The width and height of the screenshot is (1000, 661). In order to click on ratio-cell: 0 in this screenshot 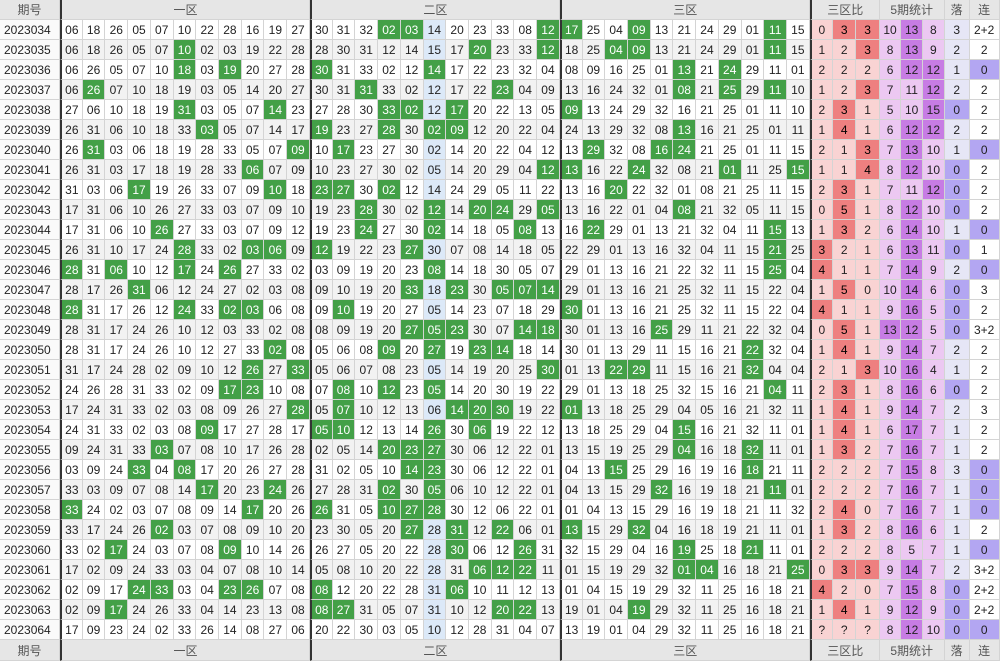, I will do `click(821, 30)`.